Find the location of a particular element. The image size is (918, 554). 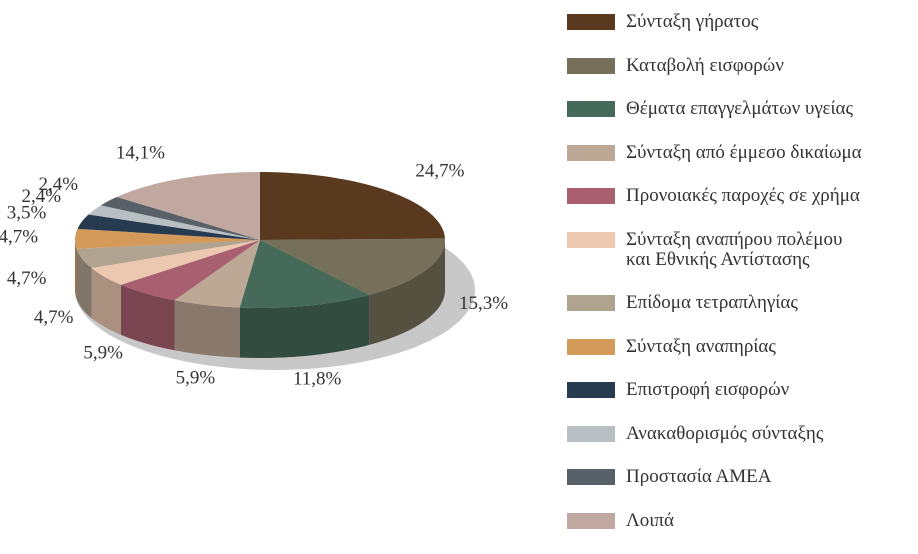

legend-item: Σύνταξη γήρατος is located at coordinates (742, 22).